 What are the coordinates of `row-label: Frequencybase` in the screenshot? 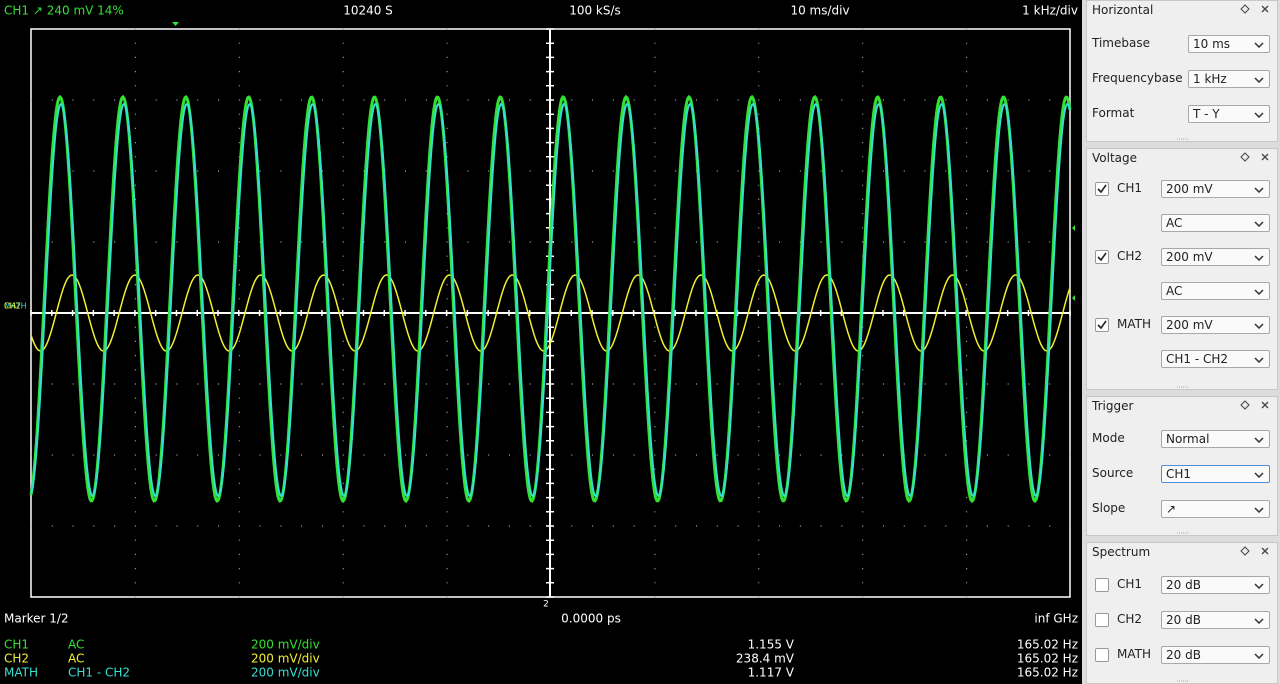 It's located at (1137, 78).